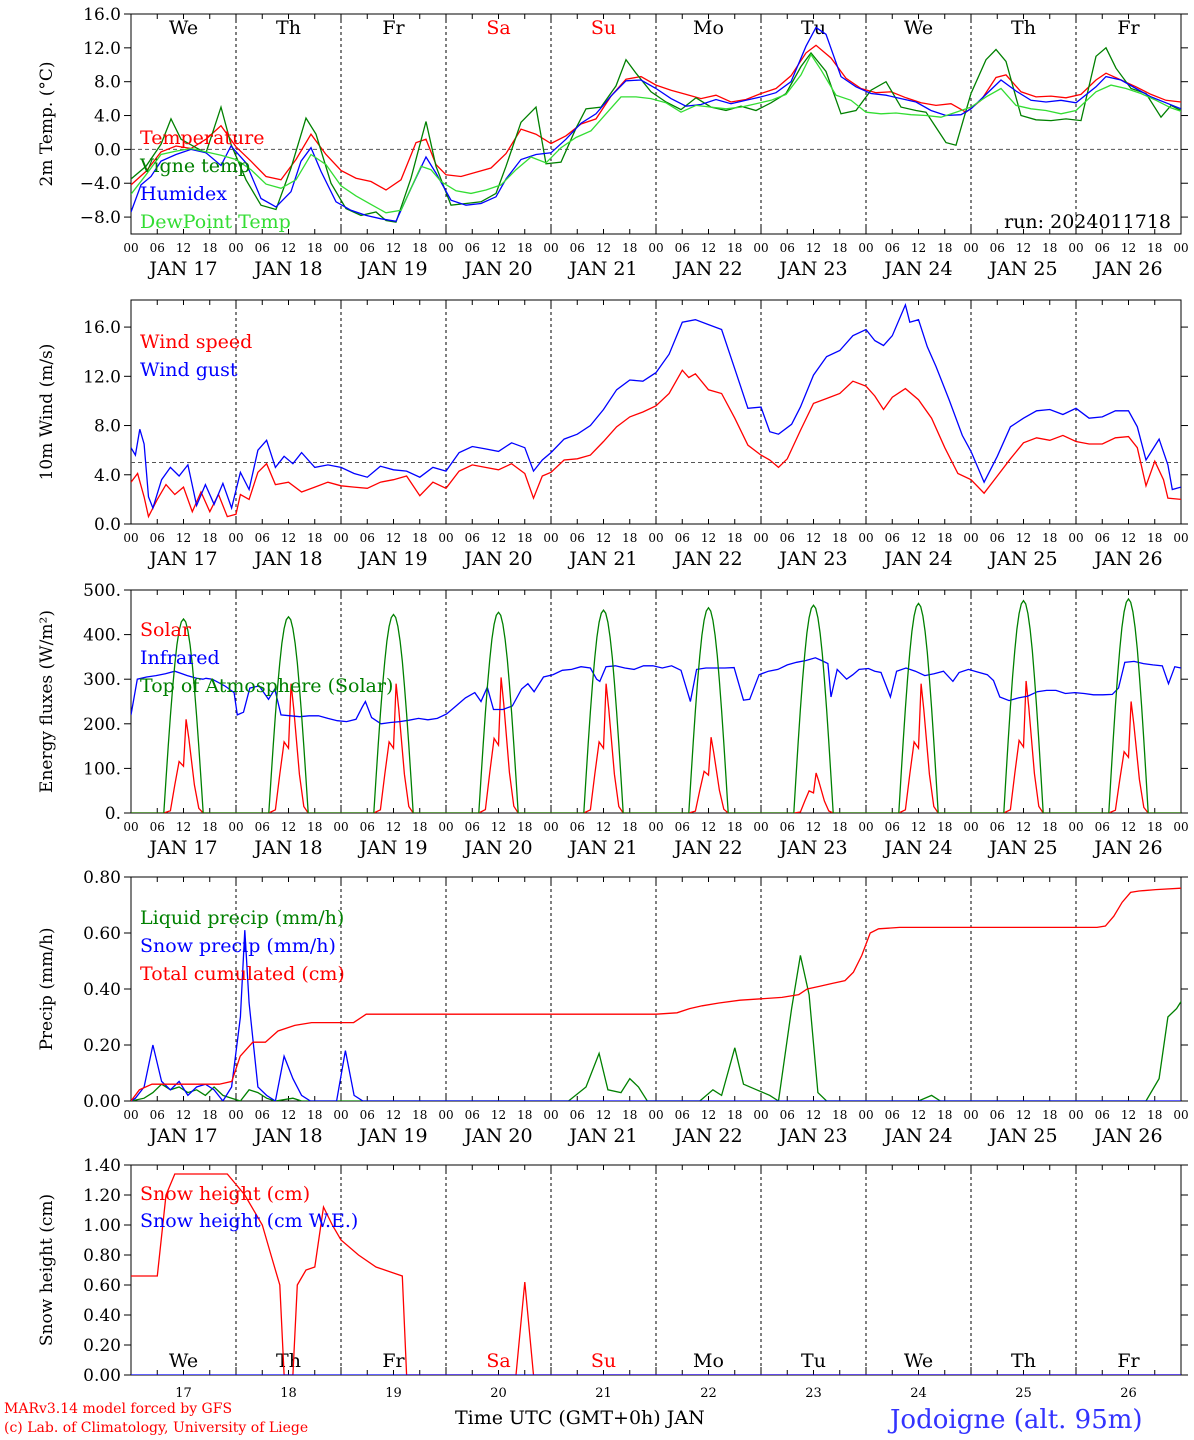 The width and height of the screenshot is (1194, 1440). Describe the element at coordinates (102, 1196) in the screenshot. I see `y-tick-label: 1.20` at that location.